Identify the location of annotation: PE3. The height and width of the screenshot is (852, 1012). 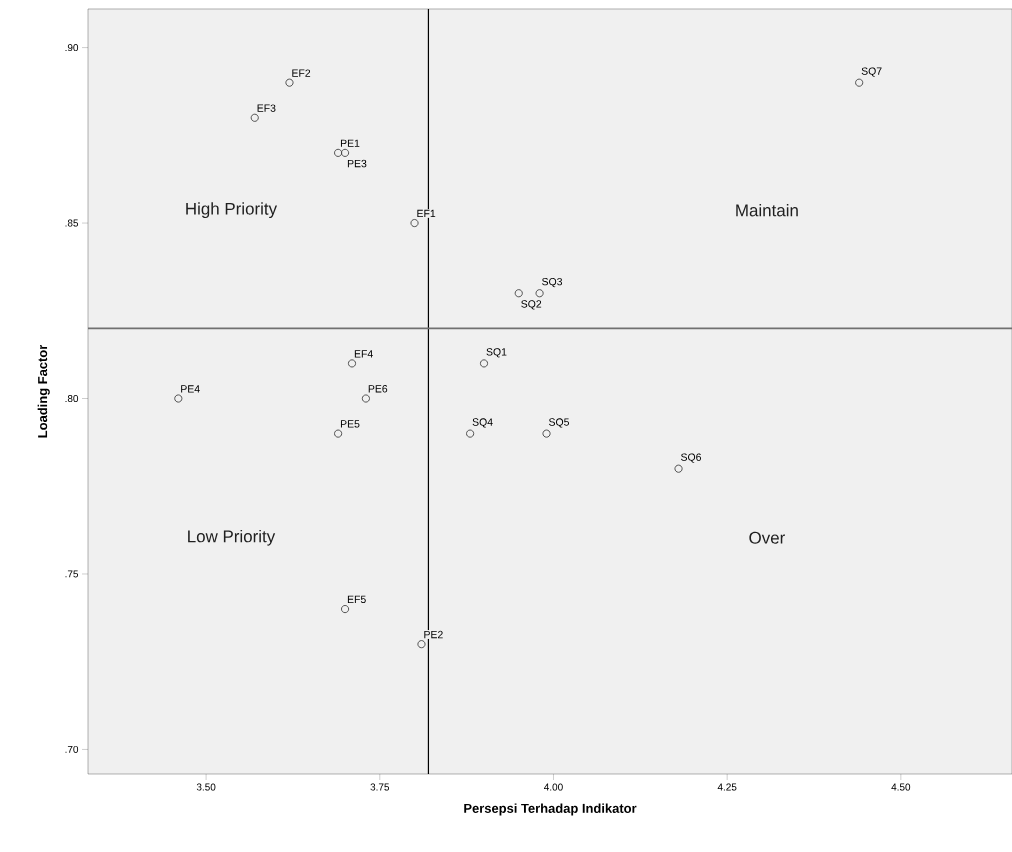
(357, 163).